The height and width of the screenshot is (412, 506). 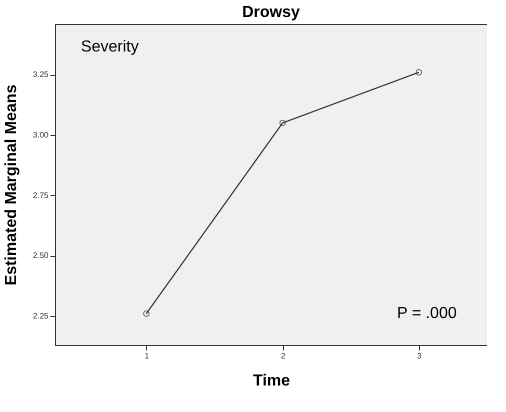 What do you see at coordinates (147, 356) in the screenshot?
I see `x-tick-label: 1` at bounding box center [147, 356].